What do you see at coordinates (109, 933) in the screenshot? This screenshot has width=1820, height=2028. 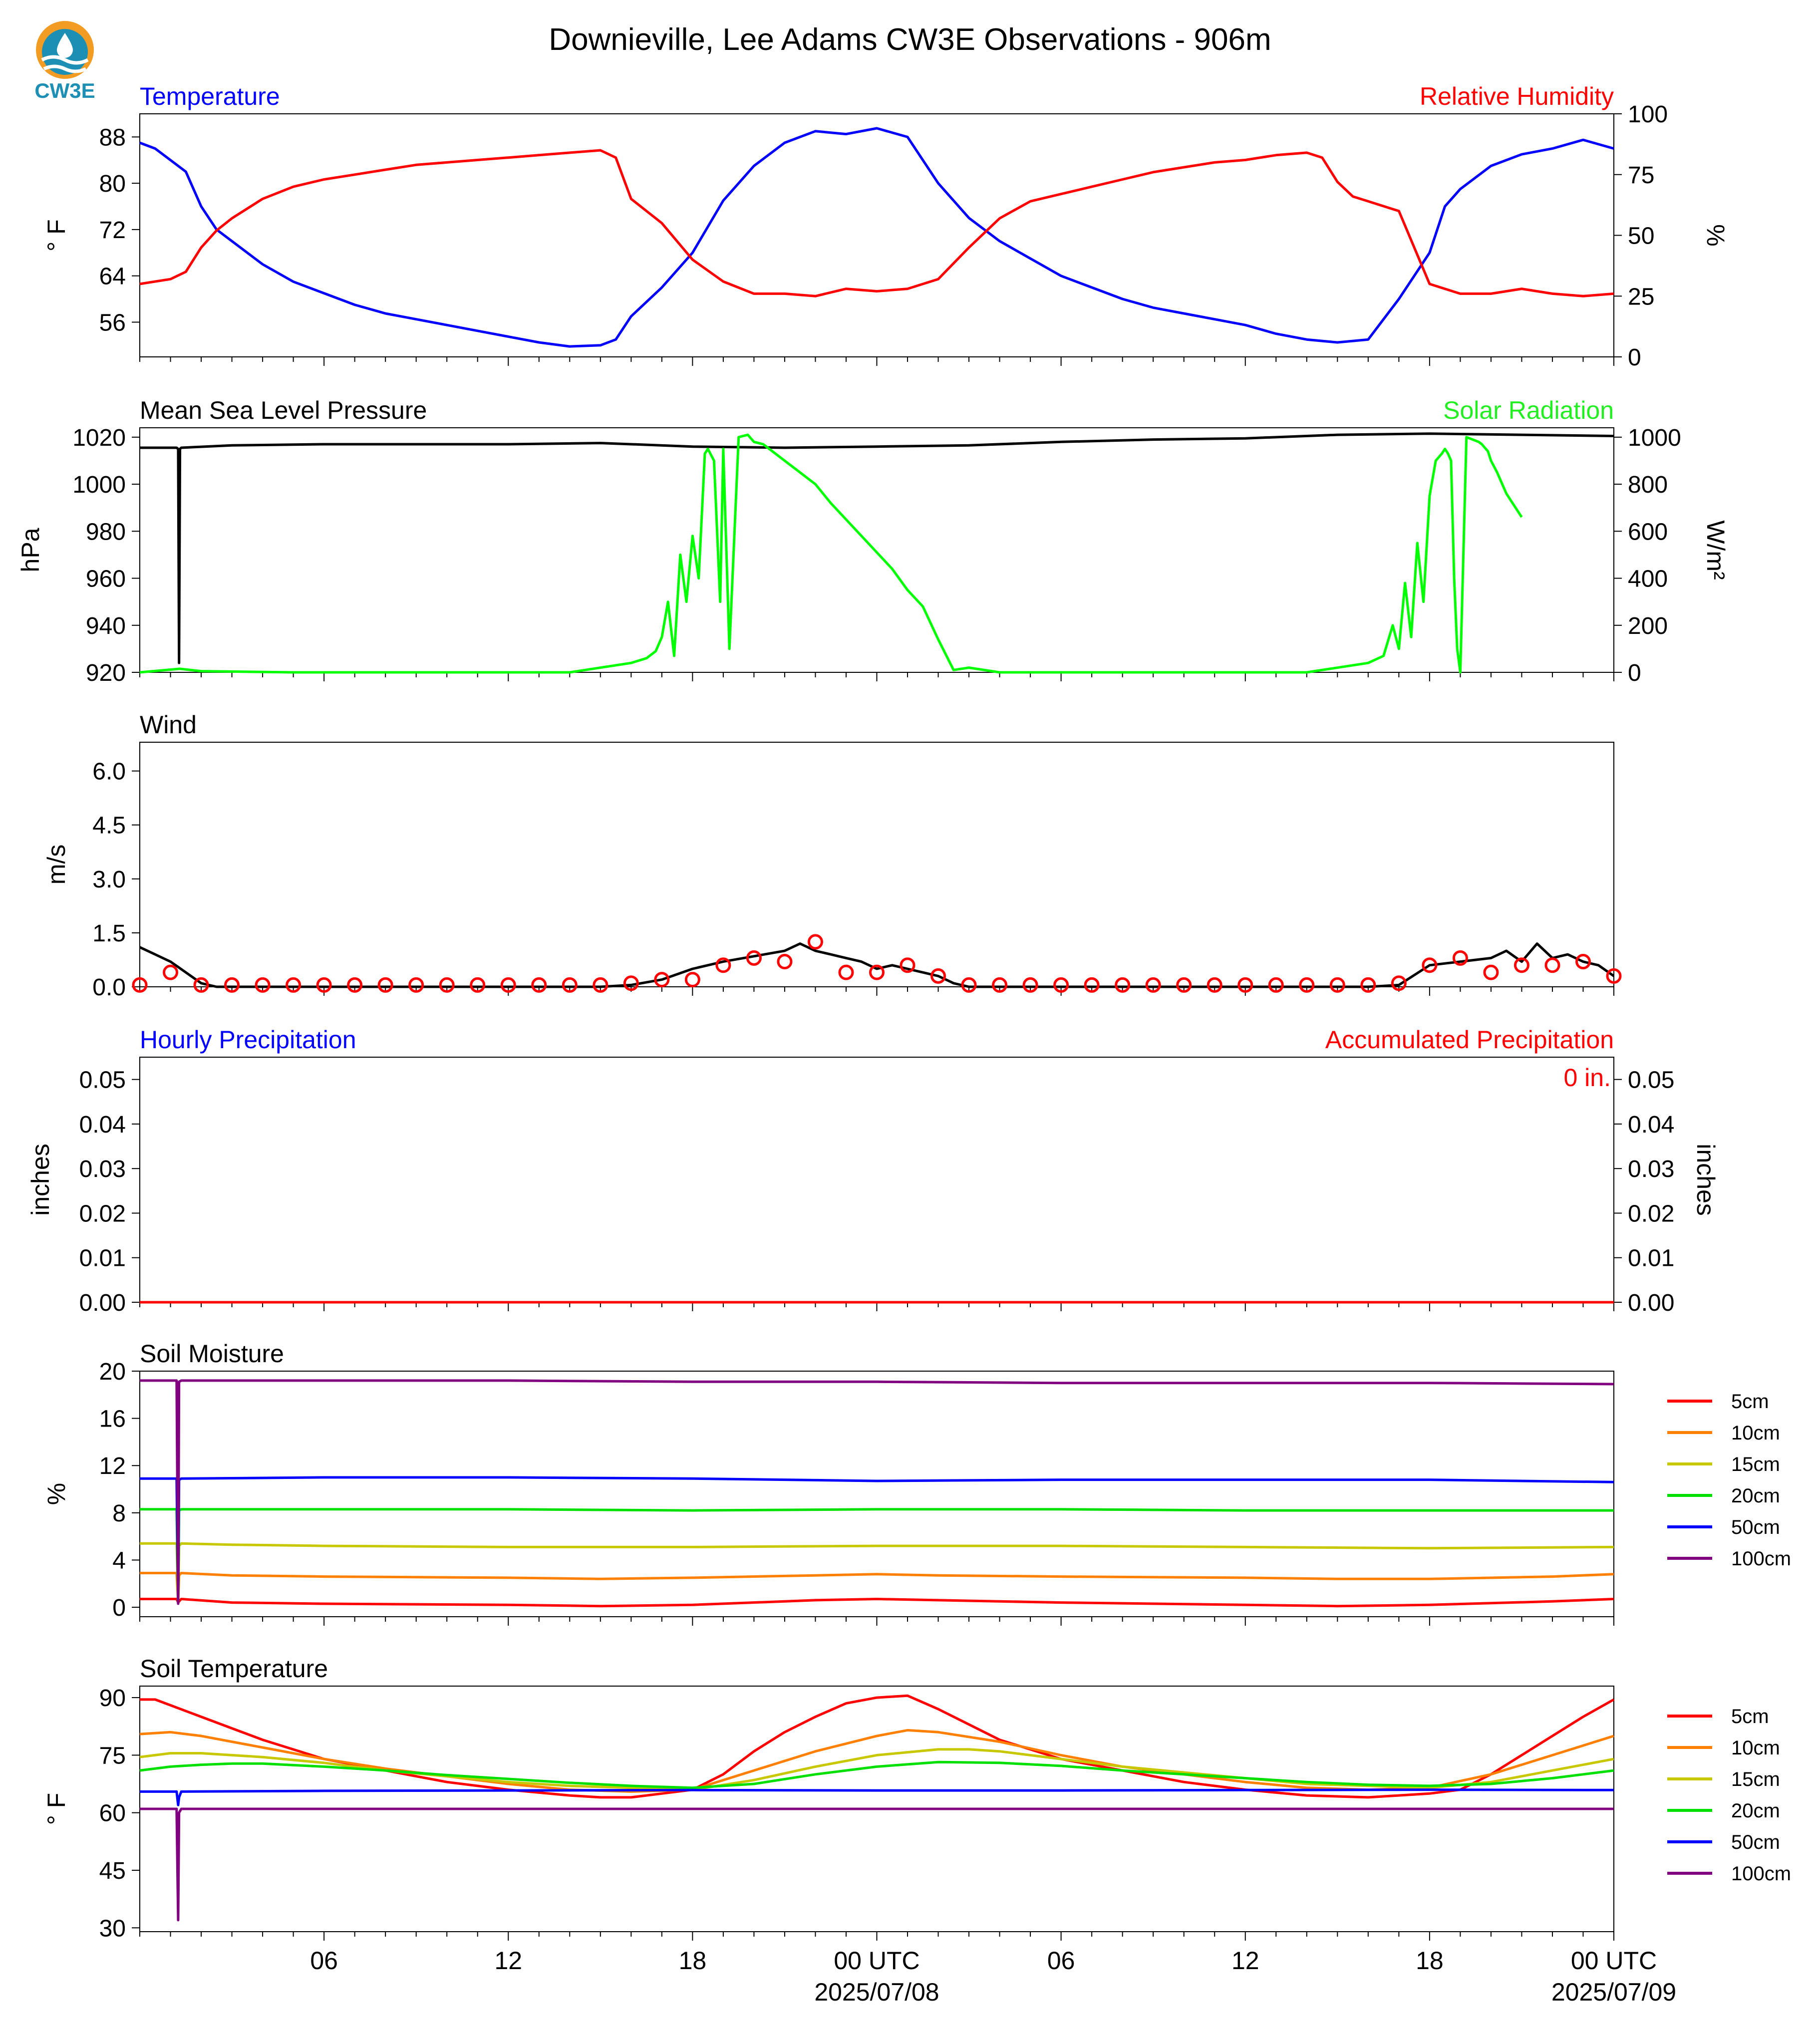 I see `y-tick-label-left: 1.5` at bounding box center [109, 933].